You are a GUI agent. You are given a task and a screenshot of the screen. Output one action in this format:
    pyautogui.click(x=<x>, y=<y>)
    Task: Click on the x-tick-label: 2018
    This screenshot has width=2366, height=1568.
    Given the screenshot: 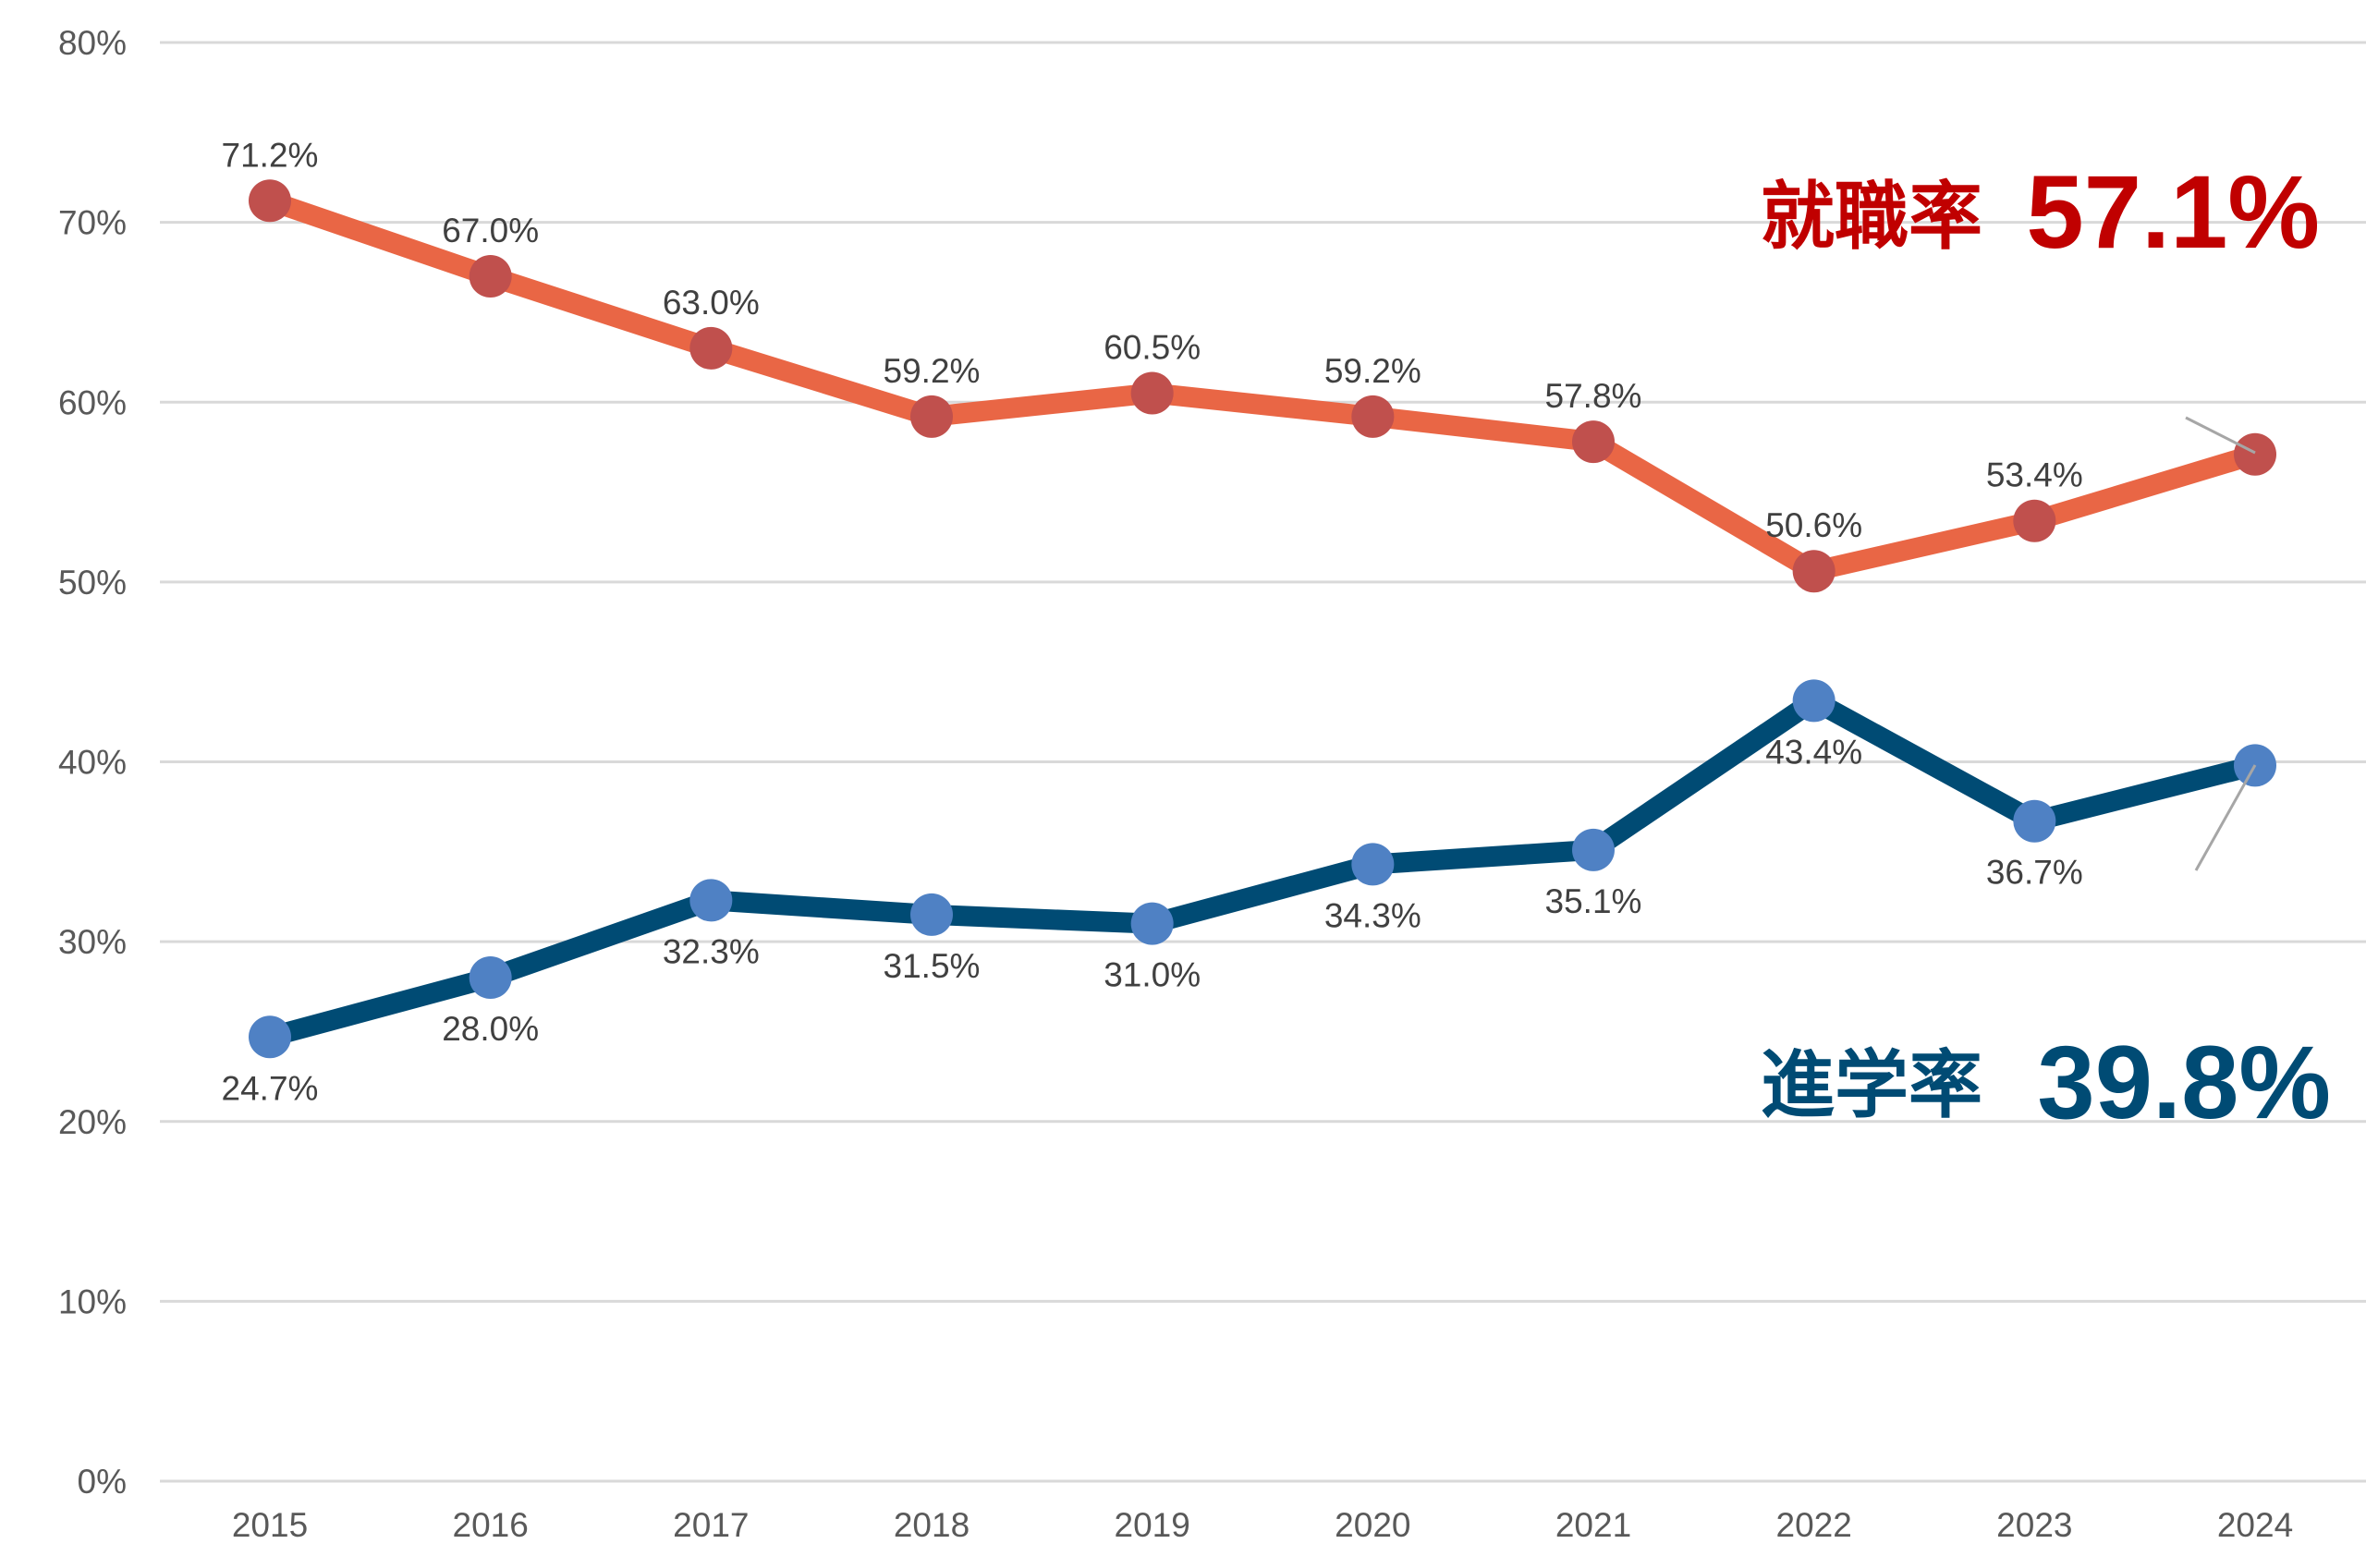 What is the action you would take?
    pyautogui.click(x=932, y=1525)
    